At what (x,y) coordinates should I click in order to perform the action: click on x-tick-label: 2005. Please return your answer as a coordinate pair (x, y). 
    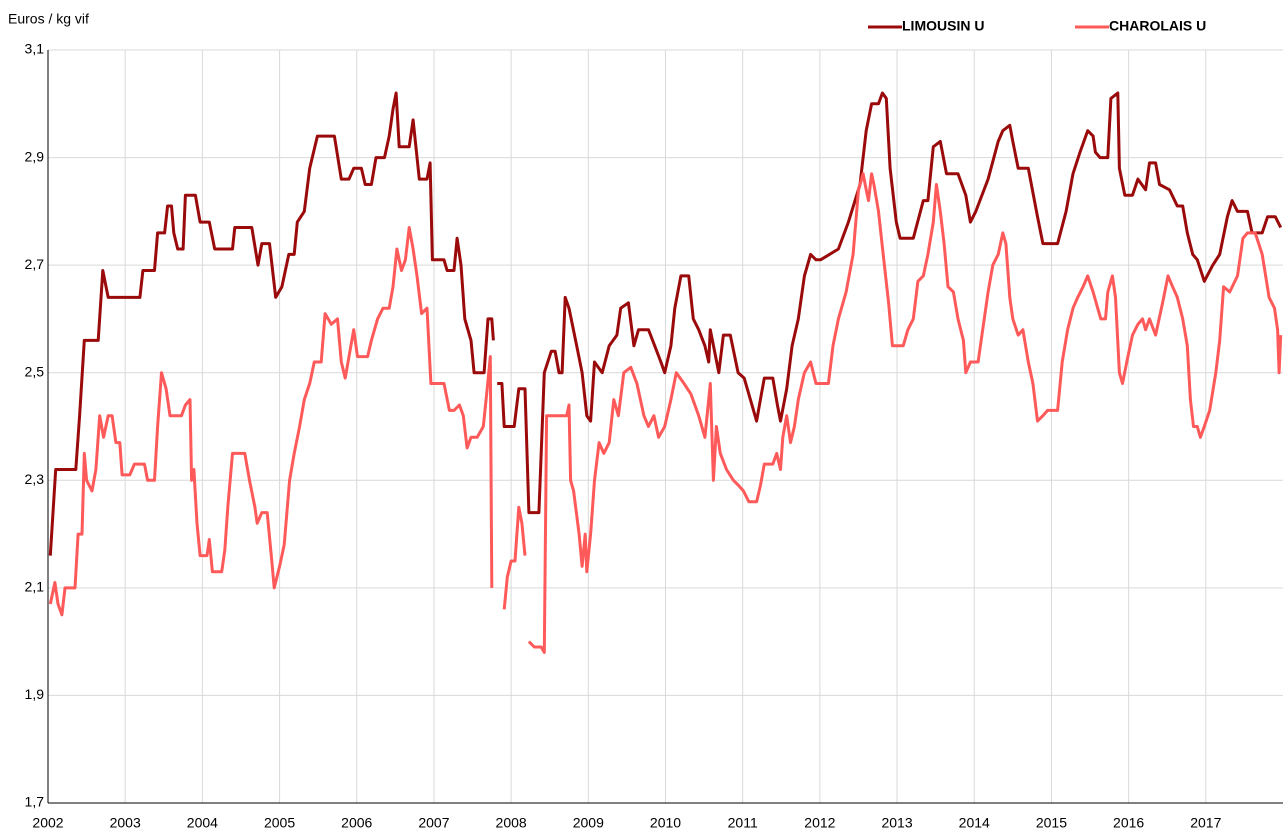
    Looking at the image, I should click on (279, 823).